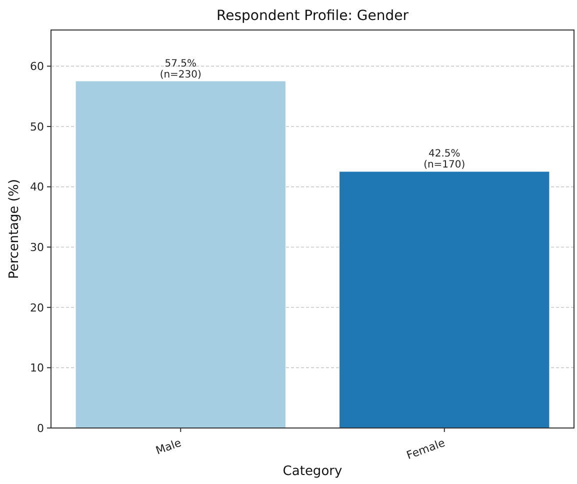 Image resolution: width=577 pixels, height=484 pixels. I want to click on x-tick-label: Female, so click(425, 449).